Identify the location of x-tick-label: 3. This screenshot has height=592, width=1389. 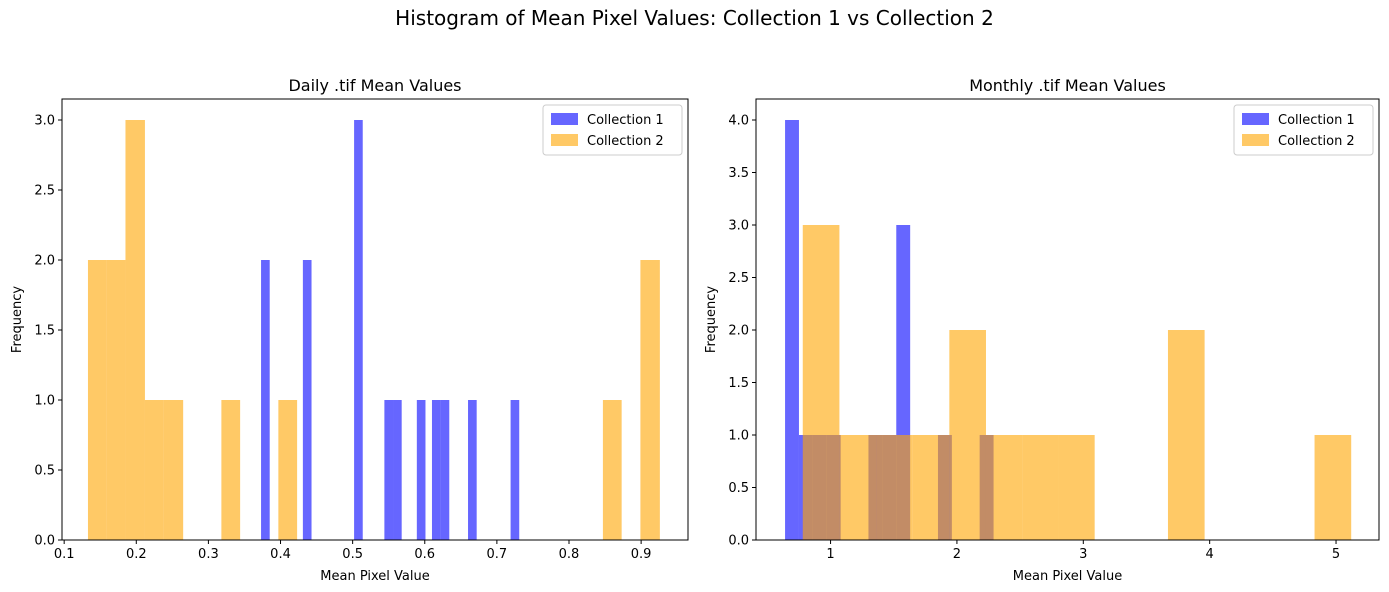
(1083, 554).